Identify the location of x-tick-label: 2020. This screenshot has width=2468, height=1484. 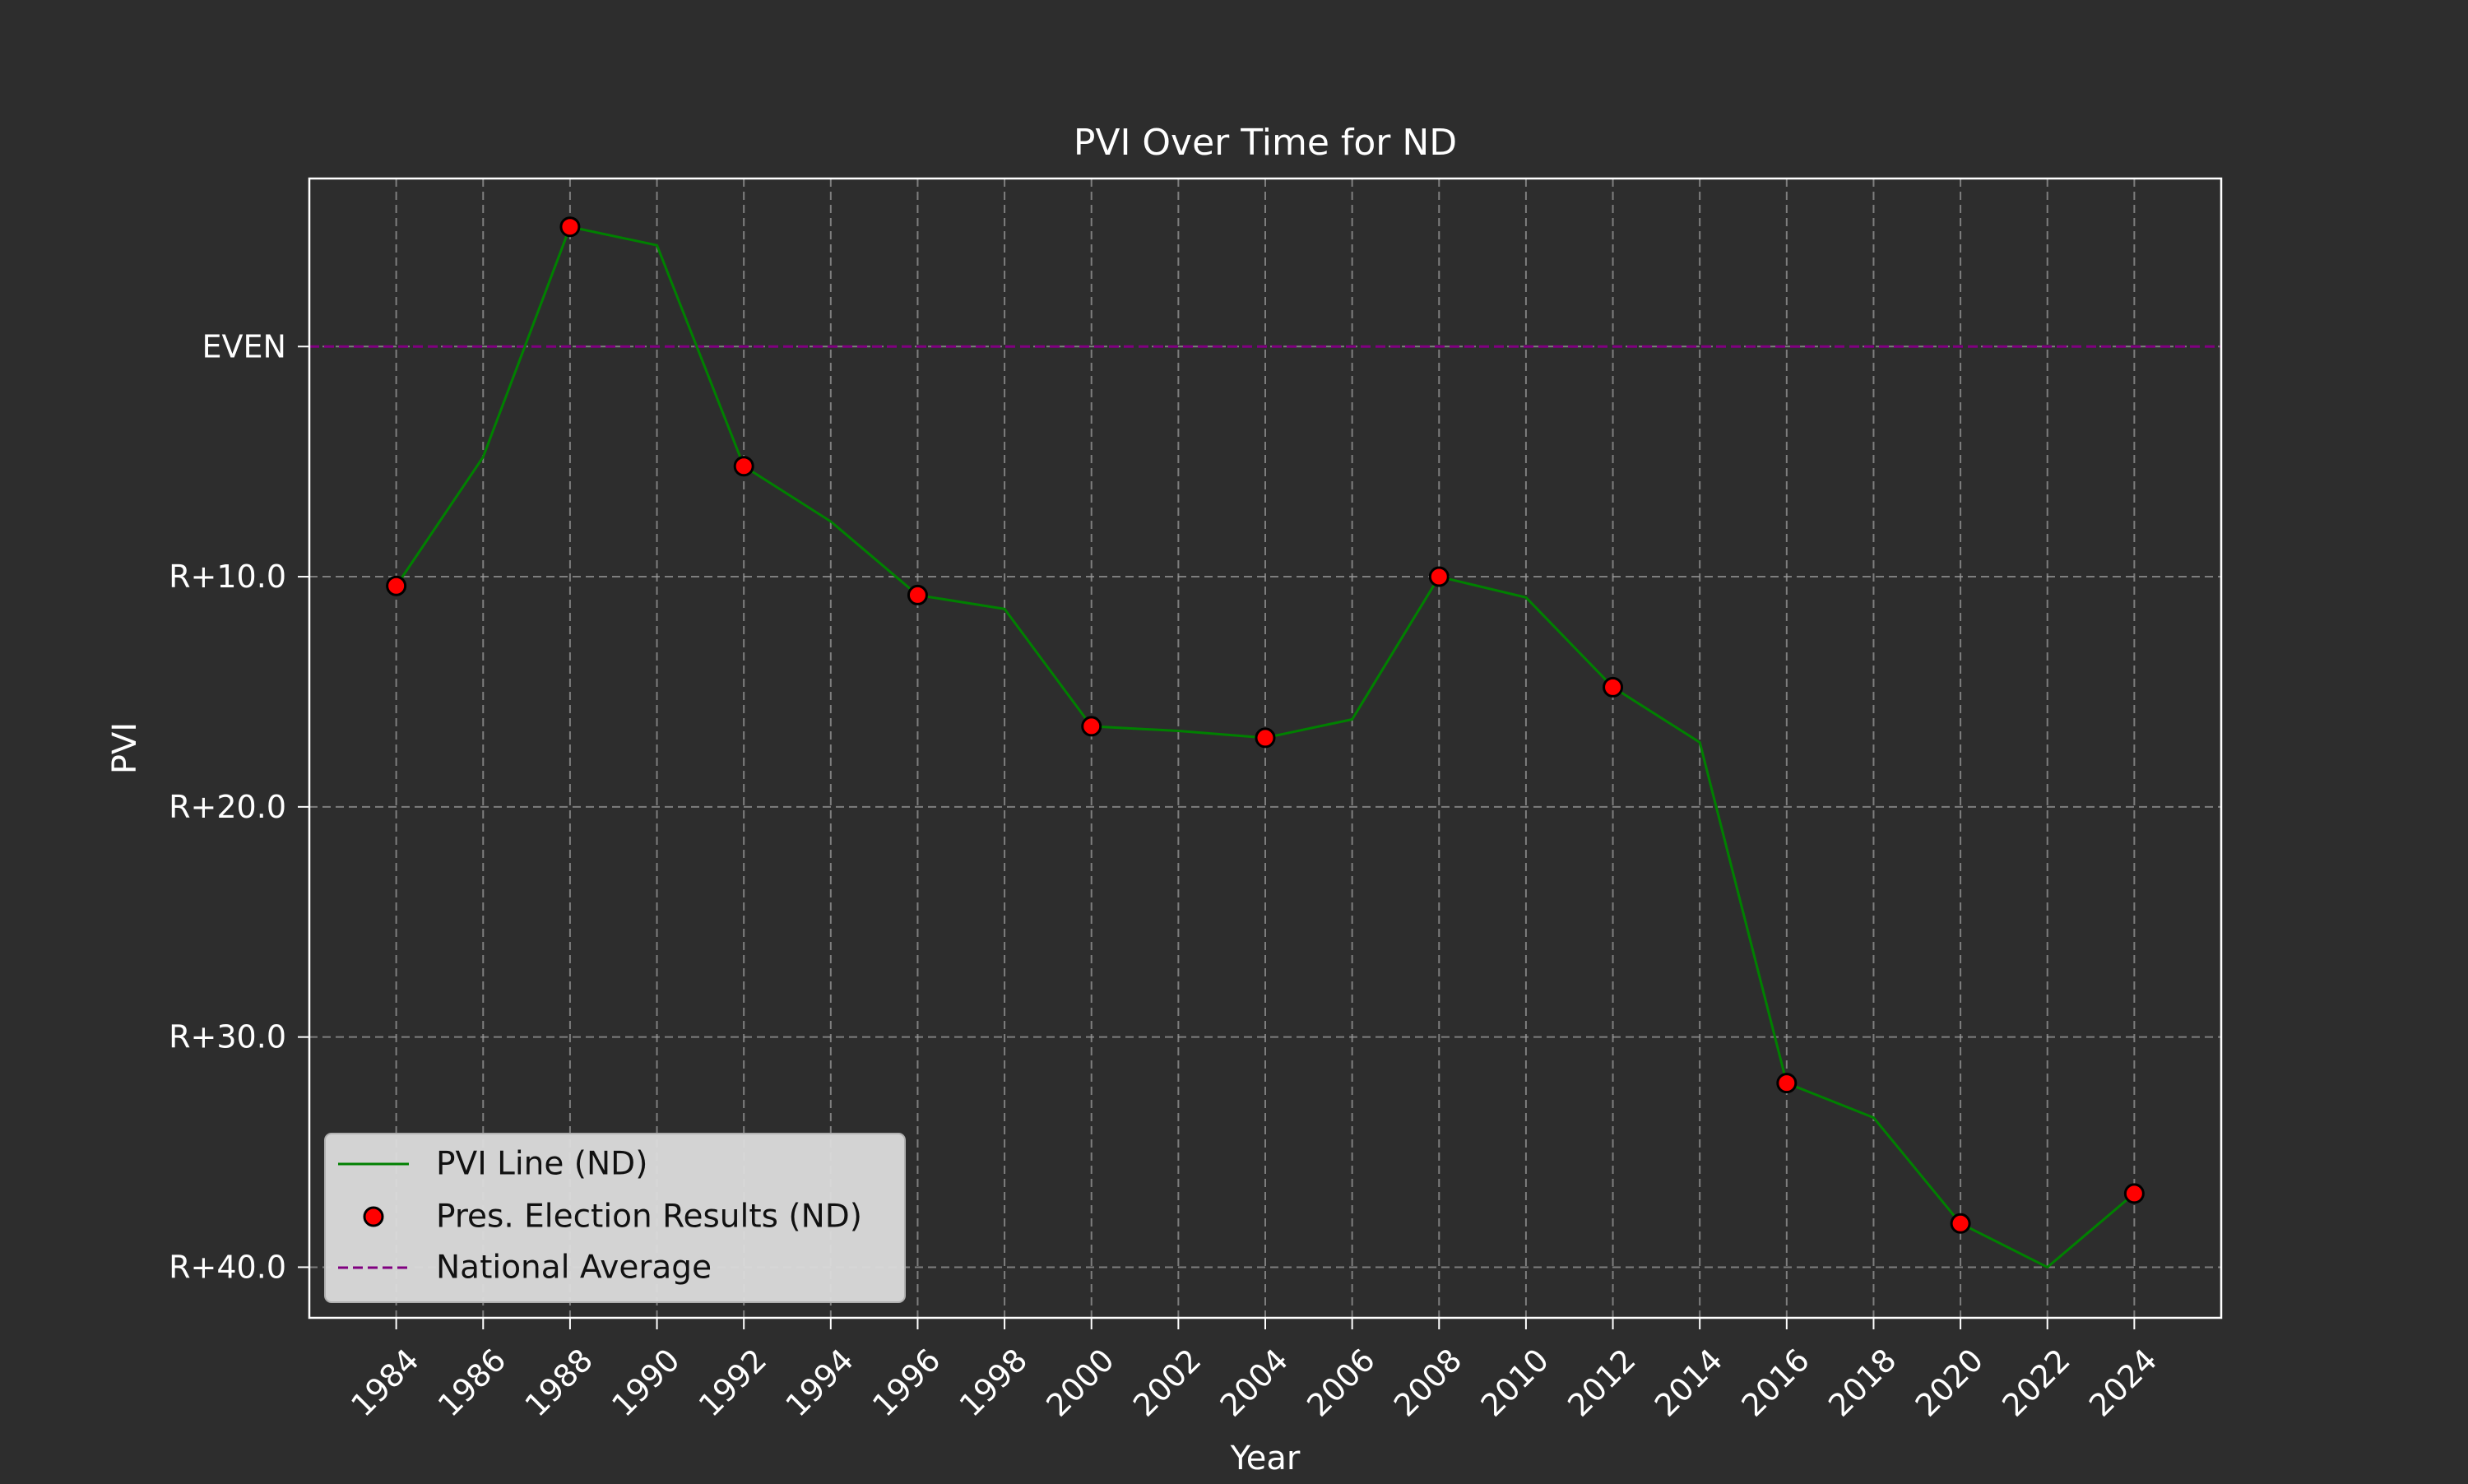
(1950, 1383).